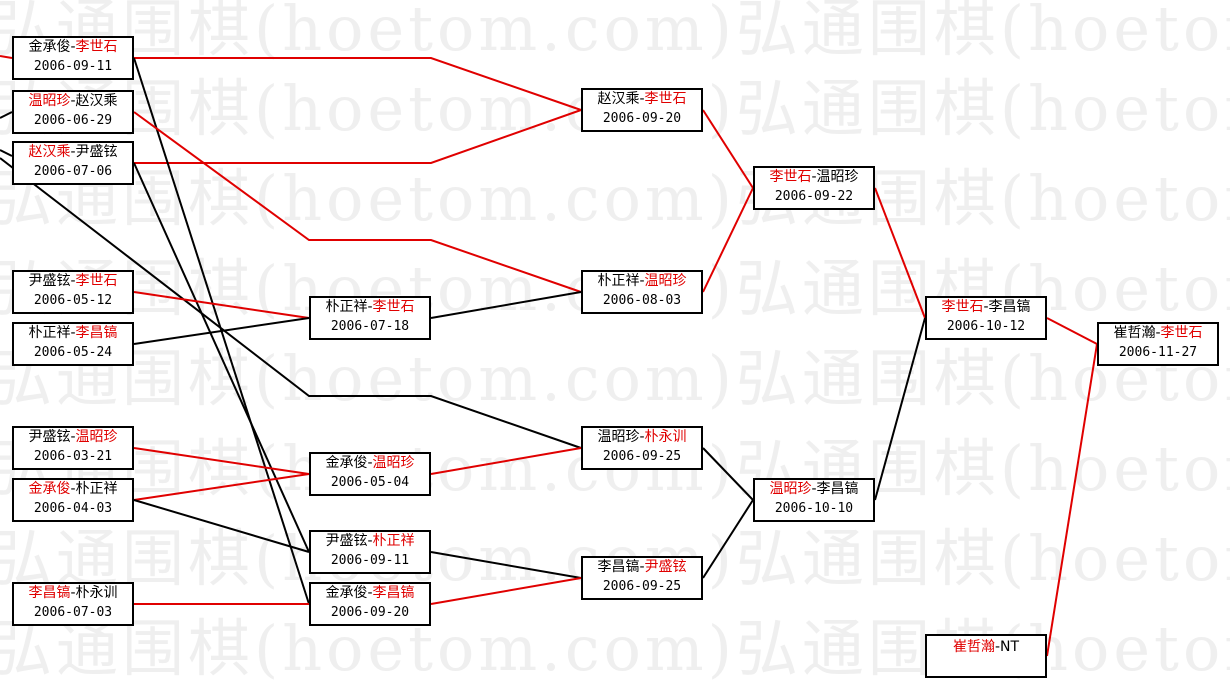 This screenshot has width=1230, height=689. I want to click on match-players: 尹盛铉-温昭珍, so click(73, 437).